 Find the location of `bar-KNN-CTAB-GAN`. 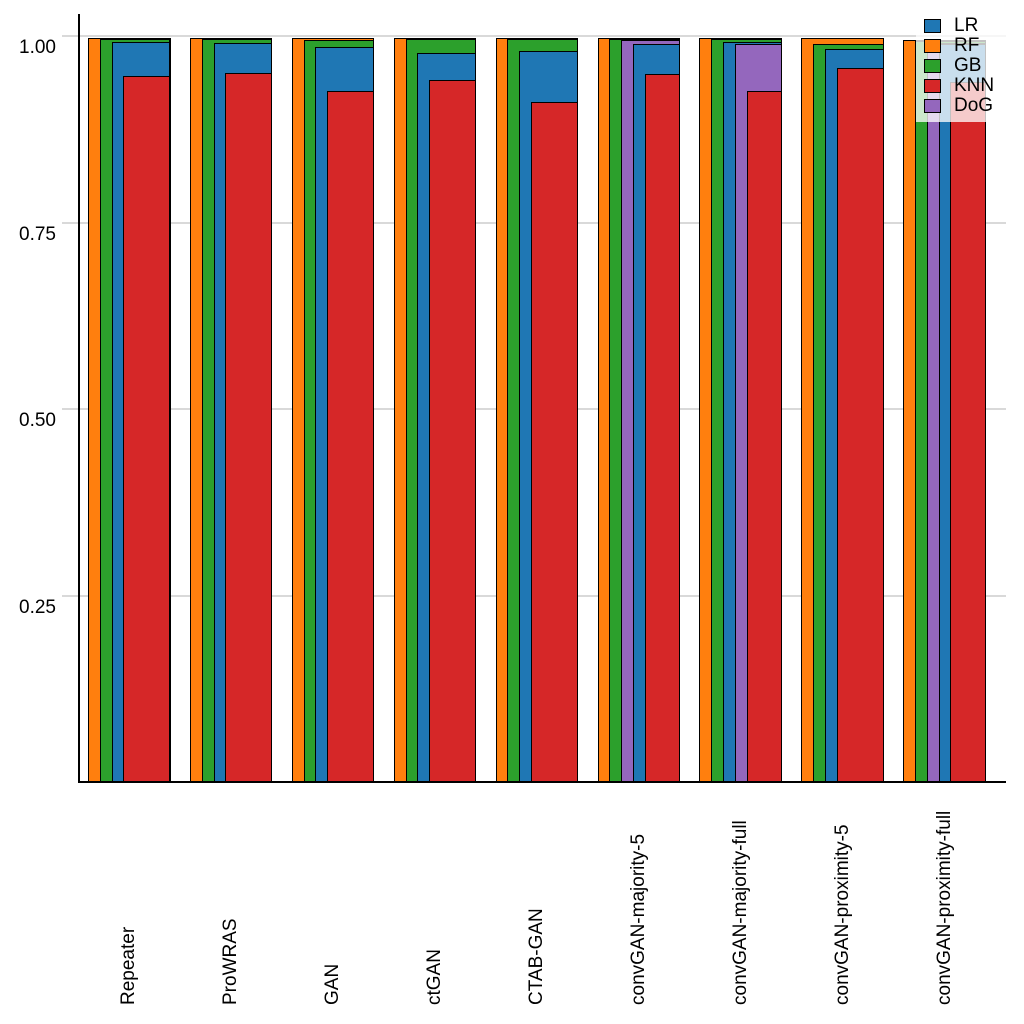

bar-KNN-CTAB-GAN is located at coordinates (555, 442).